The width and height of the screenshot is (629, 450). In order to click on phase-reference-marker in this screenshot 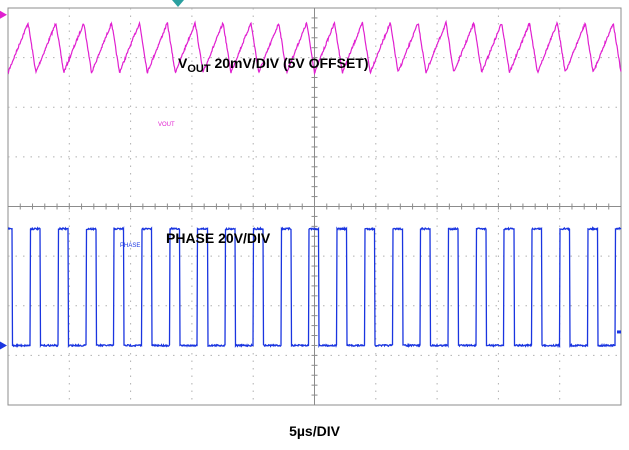, I will do `click(3, 345)`.